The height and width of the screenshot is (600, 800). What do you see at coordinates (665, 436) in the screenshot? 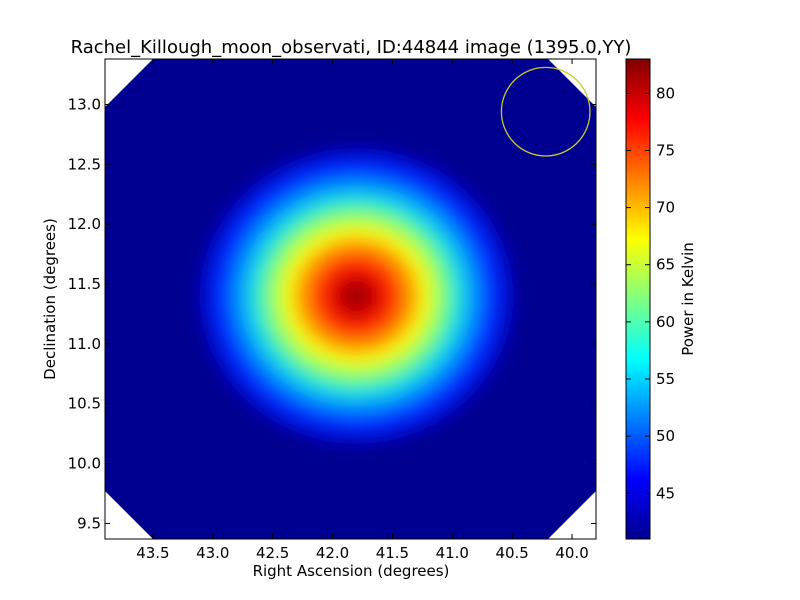
I see `colorbar-tick-label: 50` at bounding box center [665, 436].